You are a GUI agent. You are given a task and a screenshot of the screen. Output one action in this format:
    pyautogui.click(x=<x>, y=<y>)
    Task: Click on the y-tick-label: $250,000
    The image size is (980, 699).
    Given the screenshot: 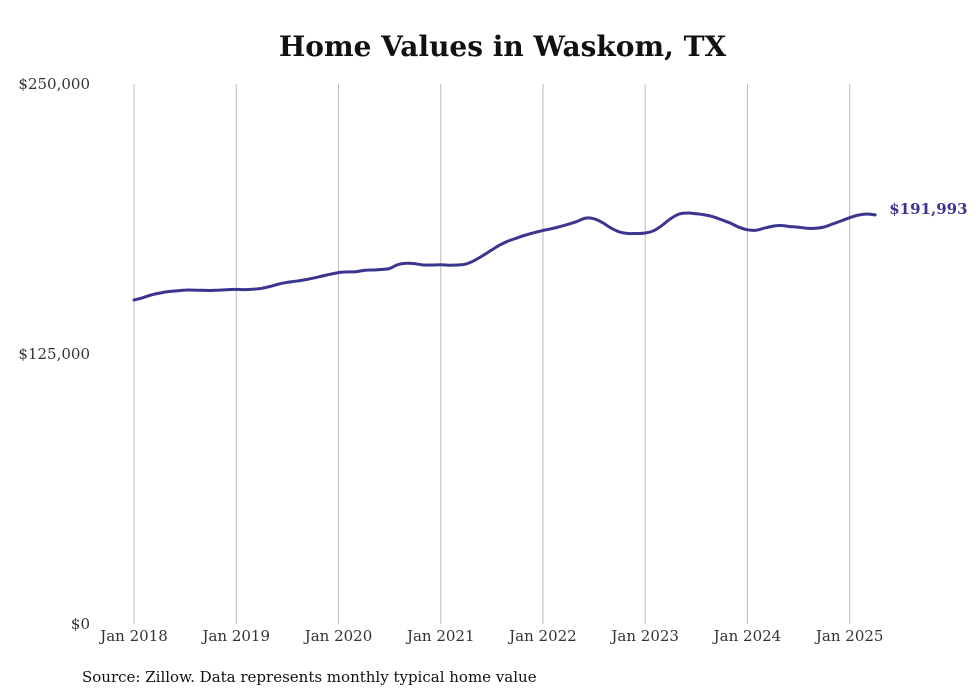 What is the action you would take?
    pyautogui.click(x=54, y=84)
    